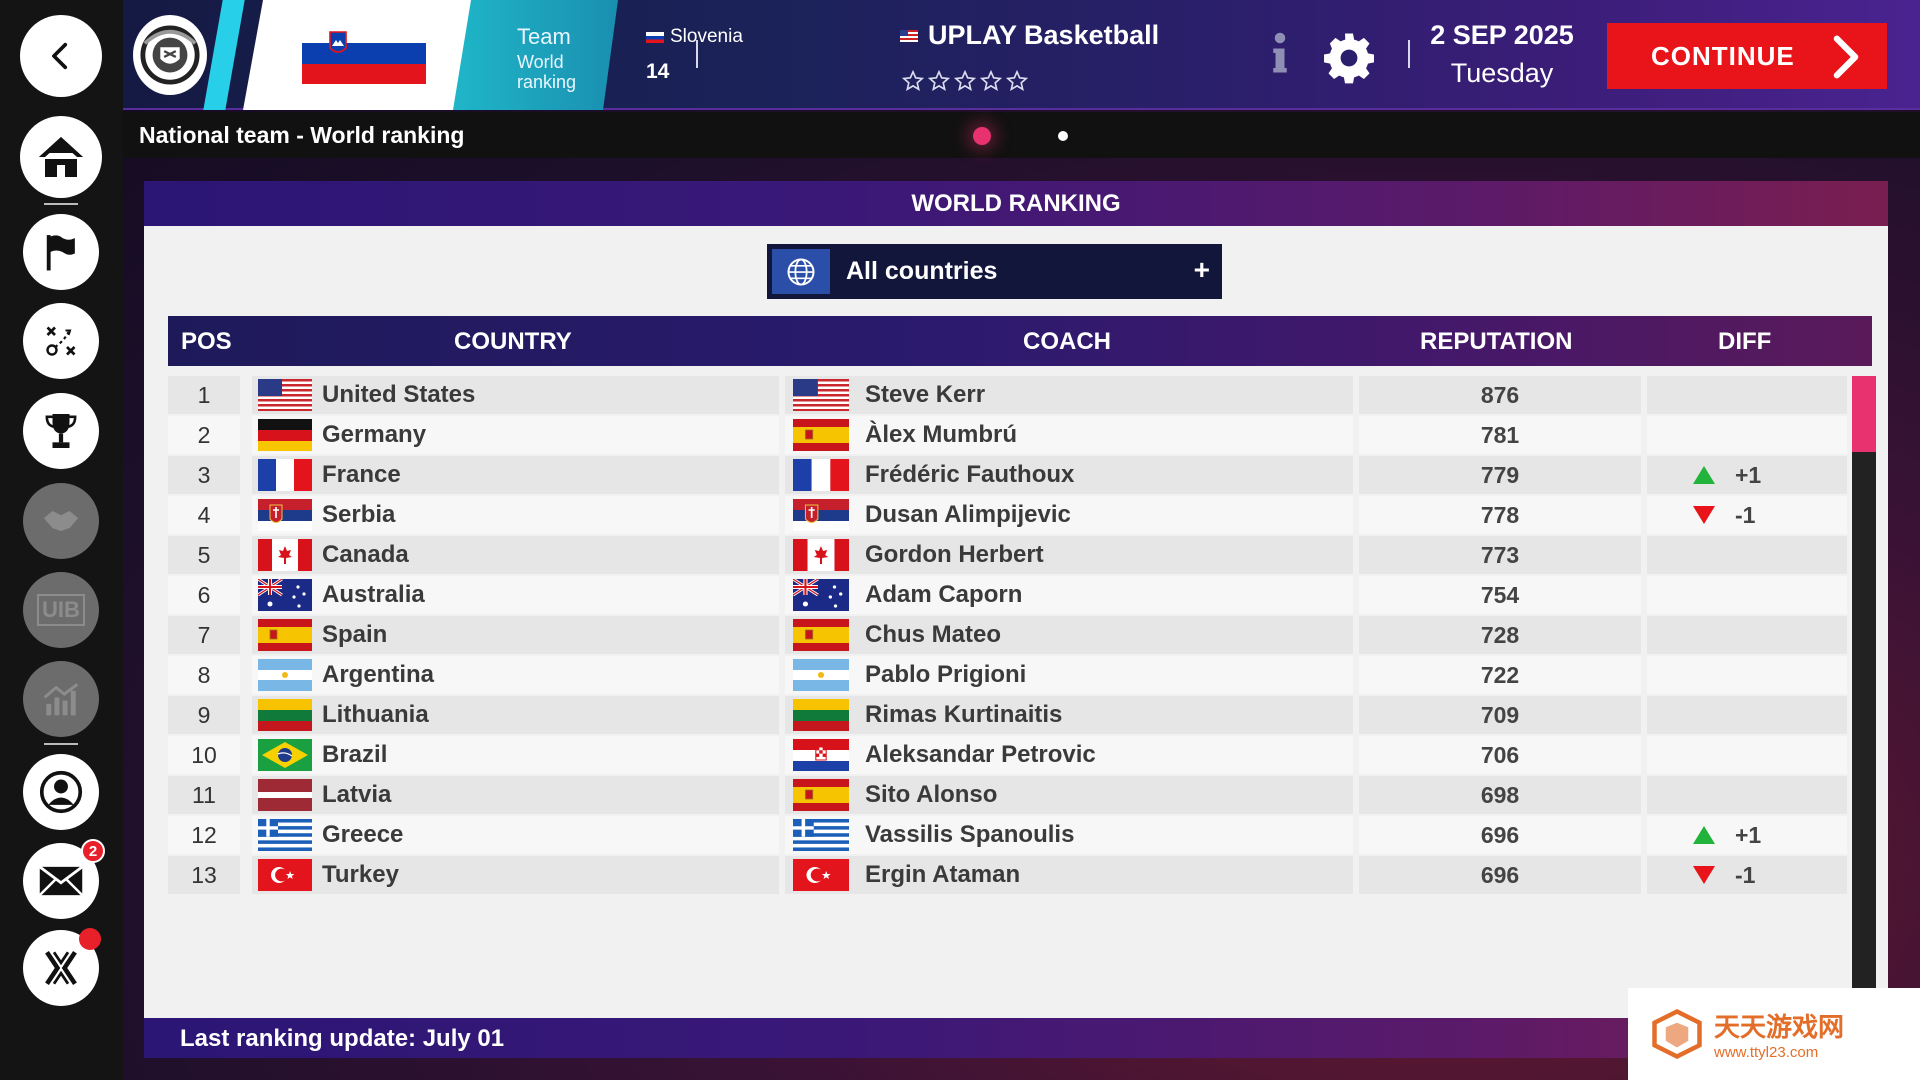  What do you see at coordinates (821, 635) in the screenshot?
I see `es-flag-icon` at bounding box center [821, 635].